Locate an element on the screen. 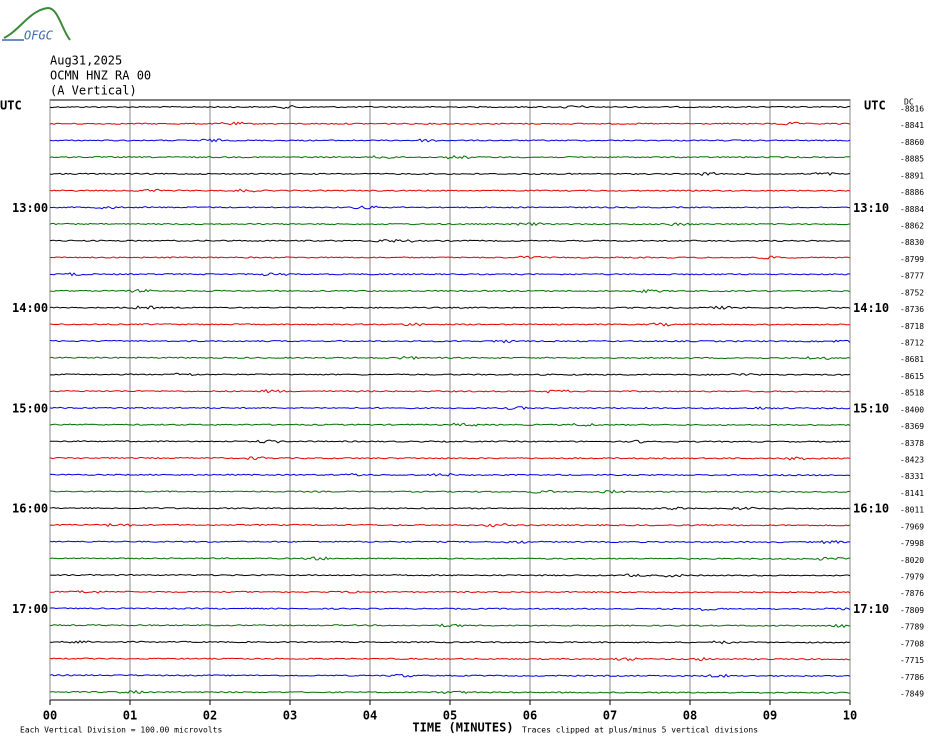 This screenshot has width=930, height=744. dc-offset: -7969 is located at coordinates (912, 526).